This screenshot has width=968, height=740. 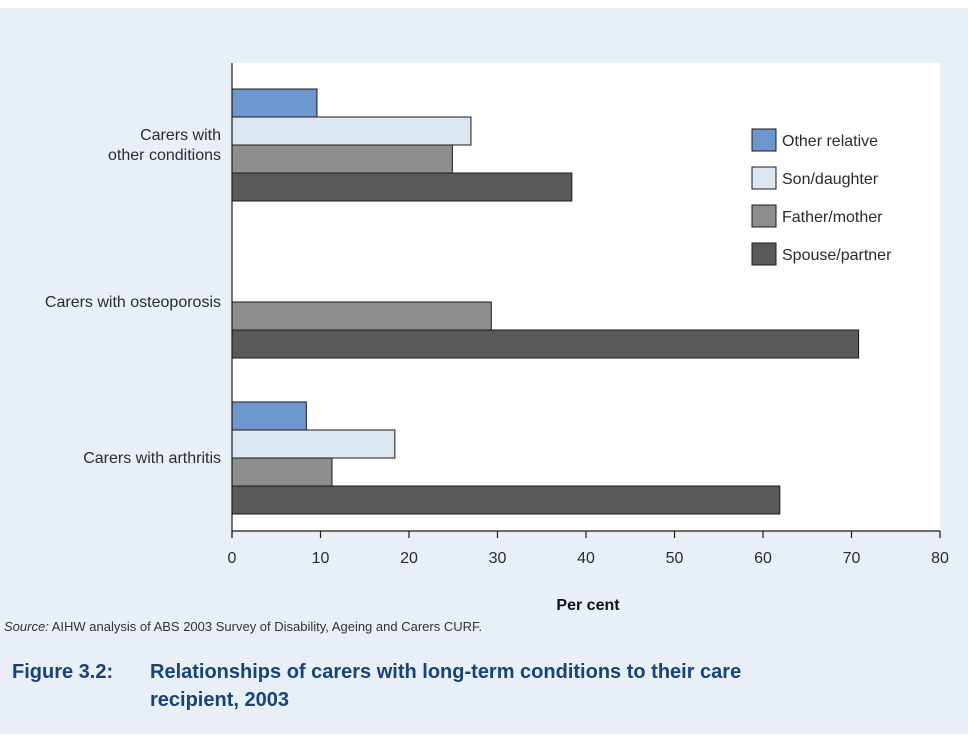 What do you see at coordinates (852, 558) in the screenshot?
I see `x-tick-label-70: 70` at bounding box center [852, 558].